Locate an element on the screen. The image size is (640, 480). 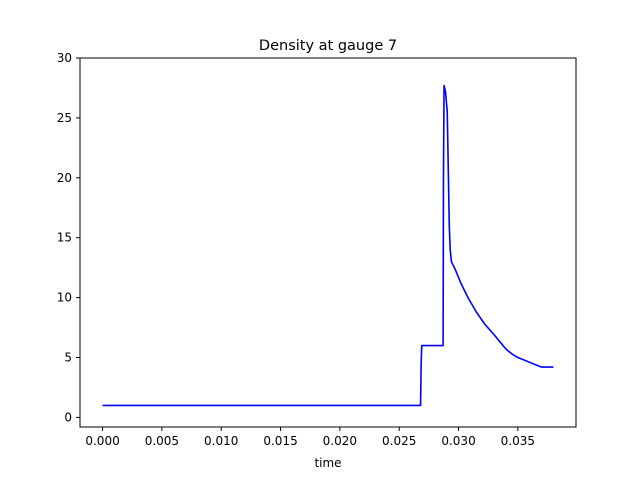
x-tick-label: 0.000 is located at coordinates (102, 441).